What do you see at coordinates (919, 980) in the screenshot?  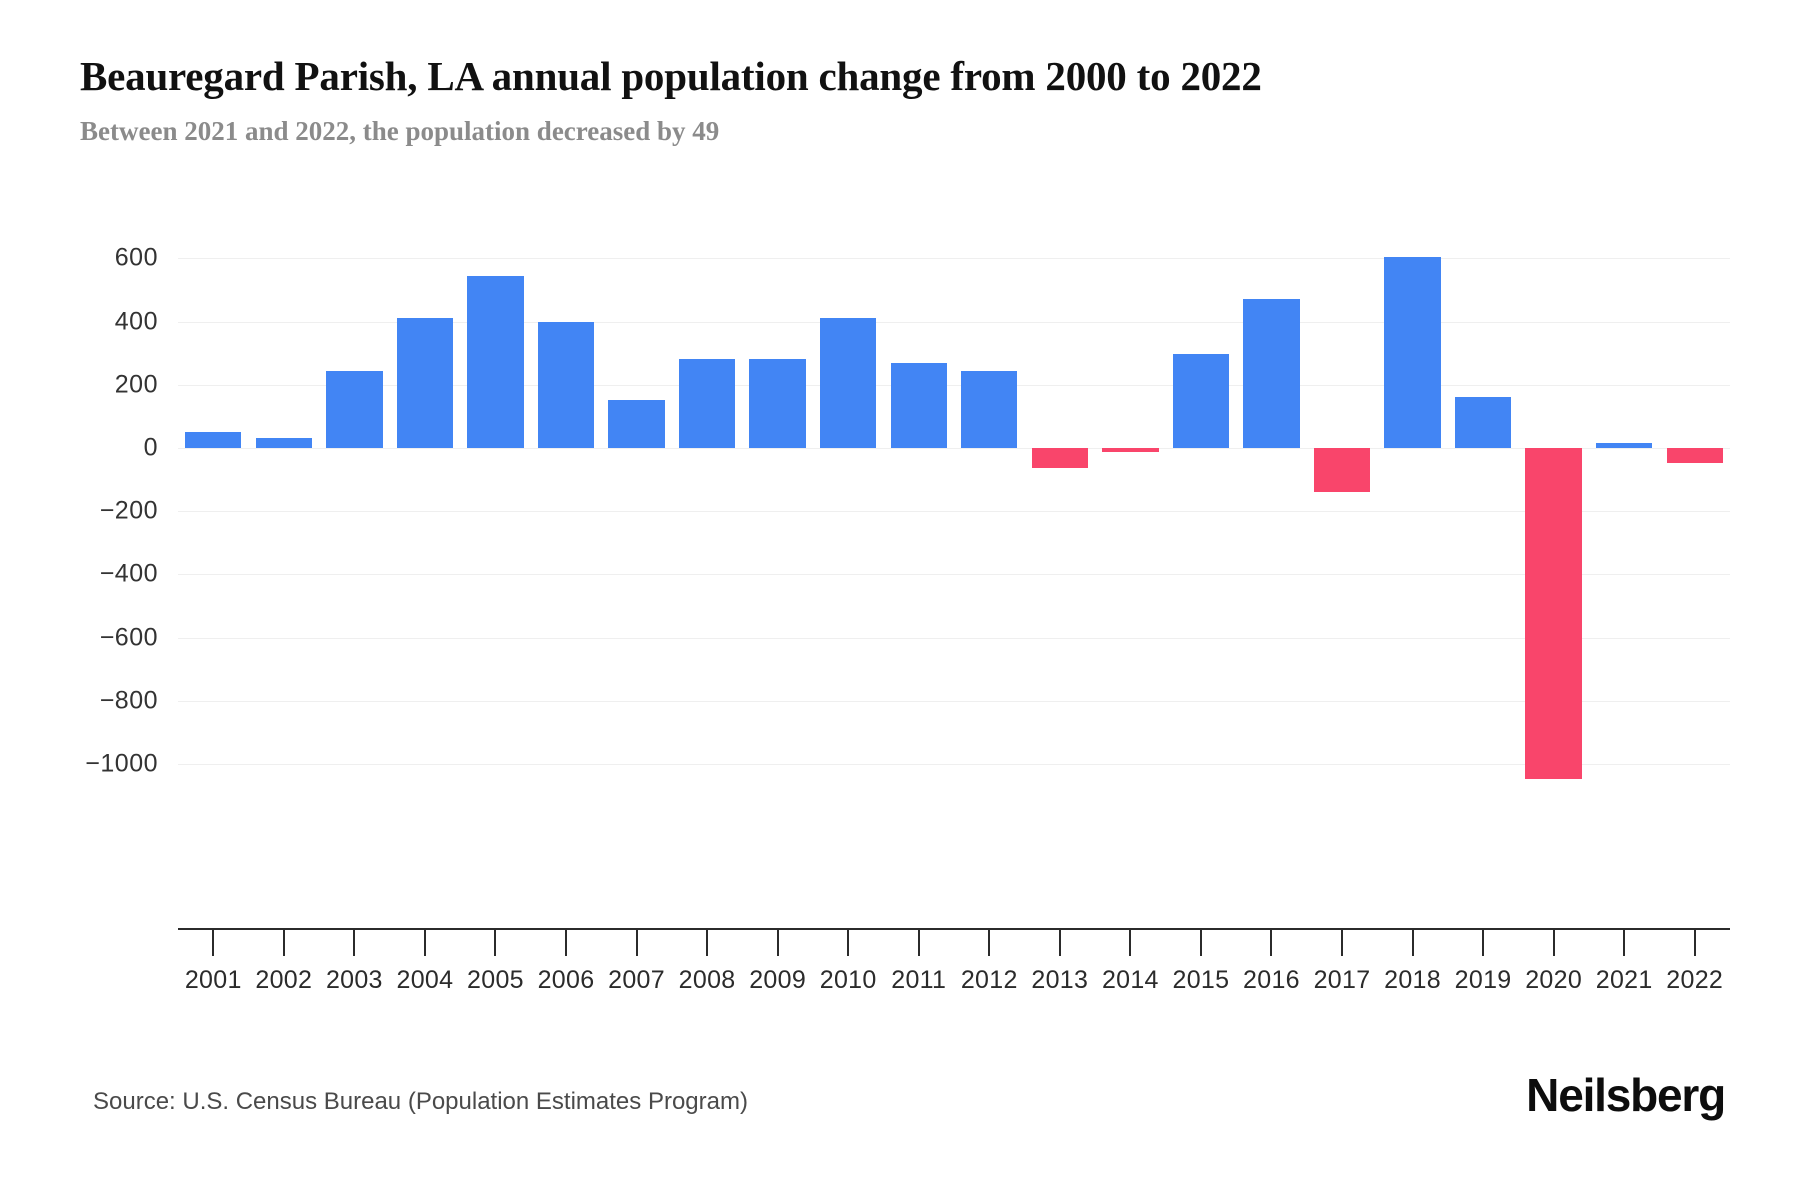 I see `x-axis-tick-label: 2011` at bounding box center [919, 980].